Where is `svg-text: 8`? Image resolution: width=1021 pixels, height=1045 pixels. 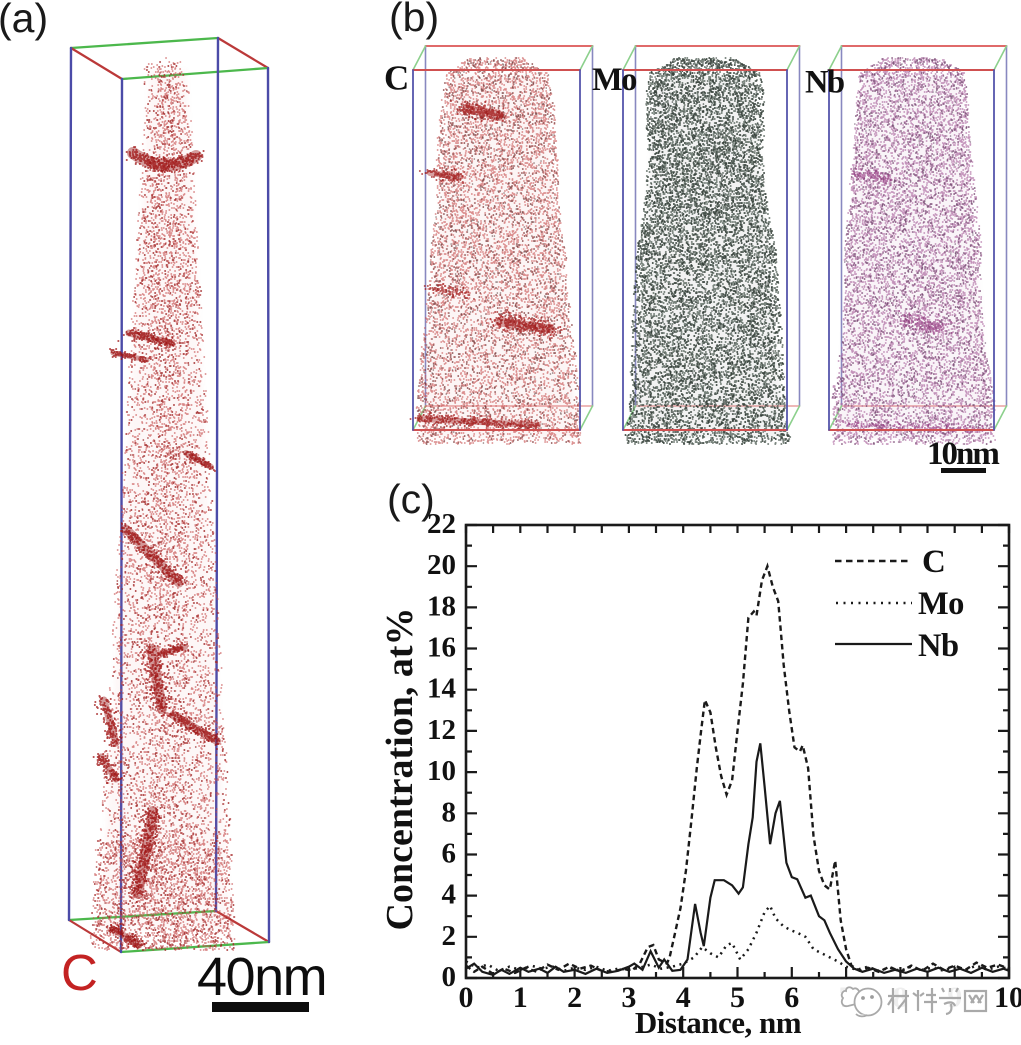 svg-text: 8 is located at coordinates (449, 812).